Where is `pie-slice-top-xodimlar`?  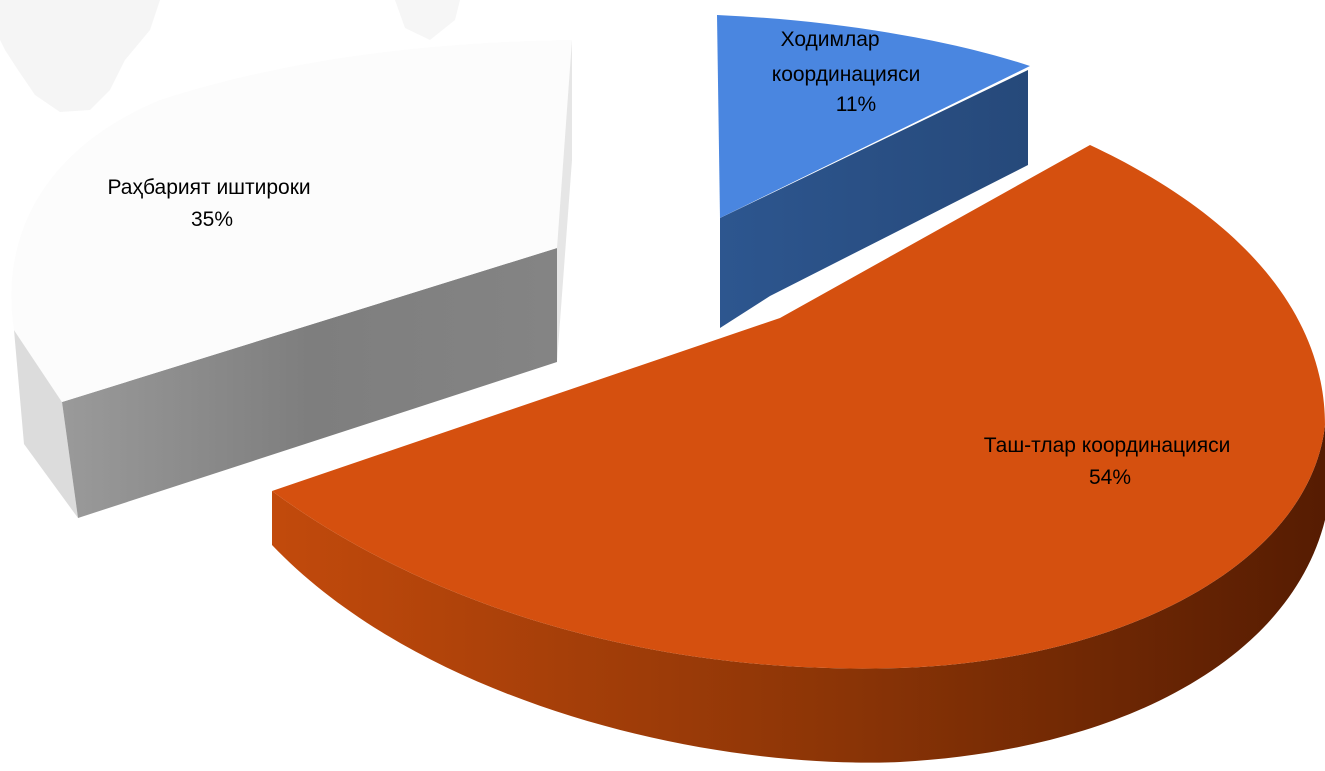 pie-slice-top-xodimlar is located at coordinates (873, 116).